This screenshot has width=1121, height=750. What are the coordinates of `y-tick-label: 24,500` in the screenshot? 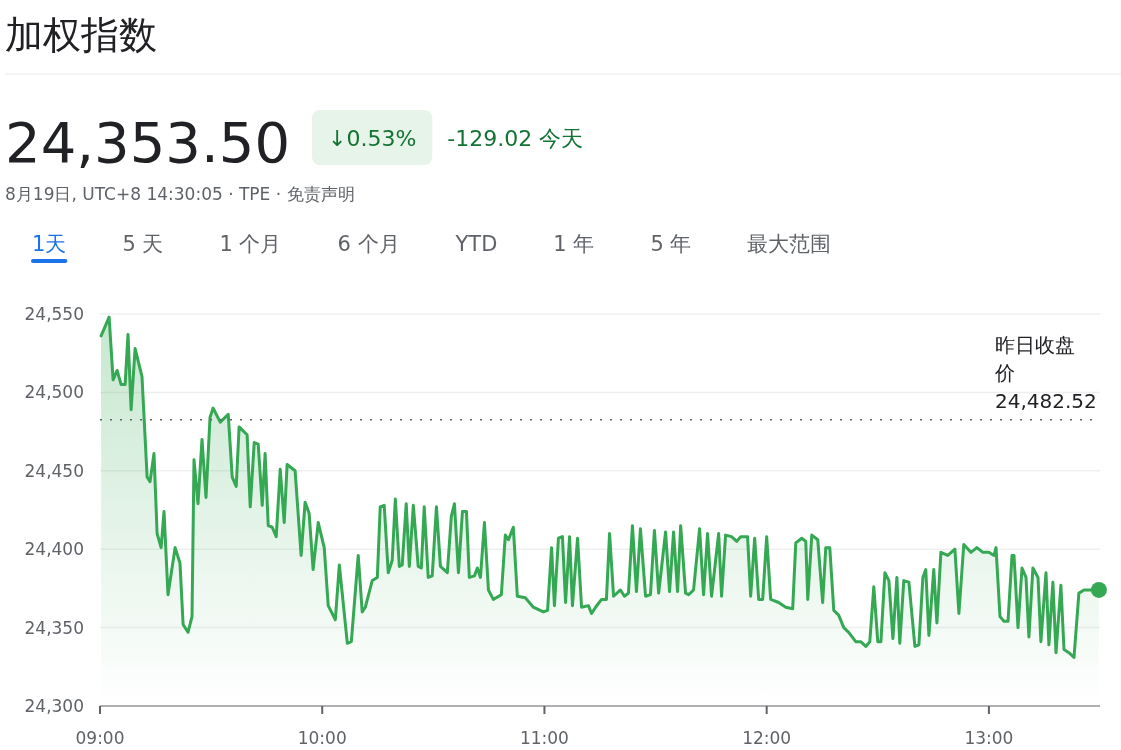 It's located at (54, 392).